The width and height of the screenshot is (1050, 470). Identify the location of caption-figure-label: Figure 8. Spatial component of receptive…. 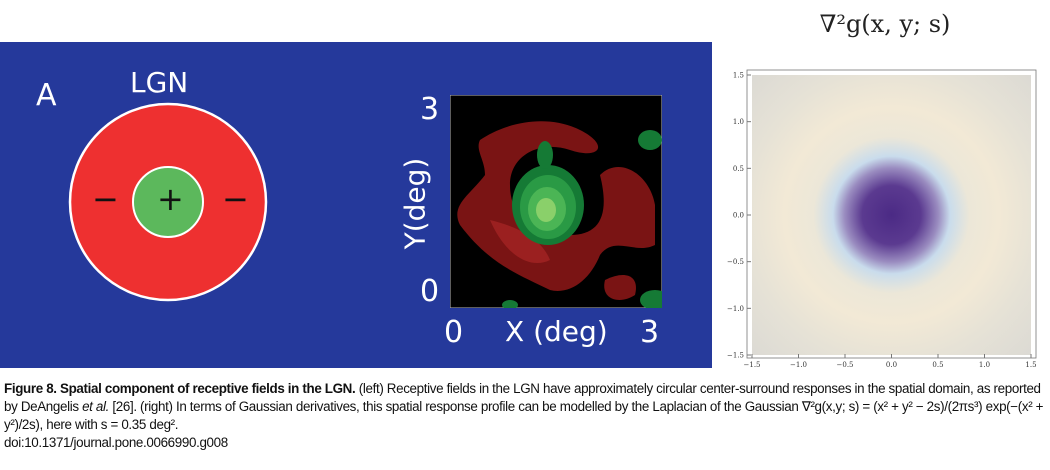
(180, 388).